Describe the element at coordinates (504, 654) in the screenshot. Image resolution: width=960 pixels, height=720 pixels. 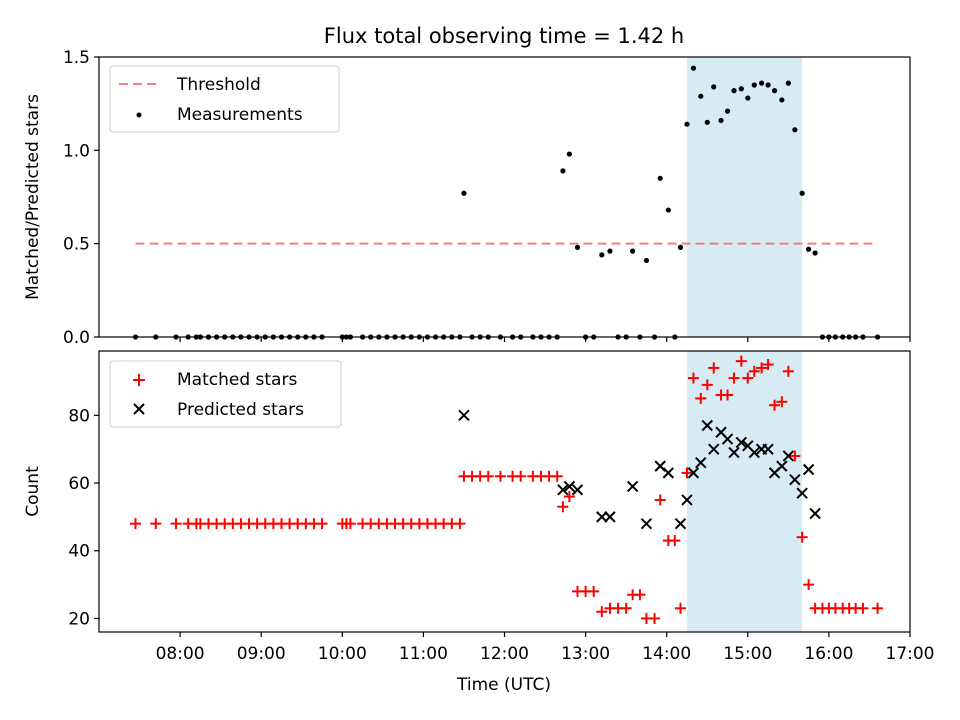
I see `x-tick-label: 12:00` at that location.